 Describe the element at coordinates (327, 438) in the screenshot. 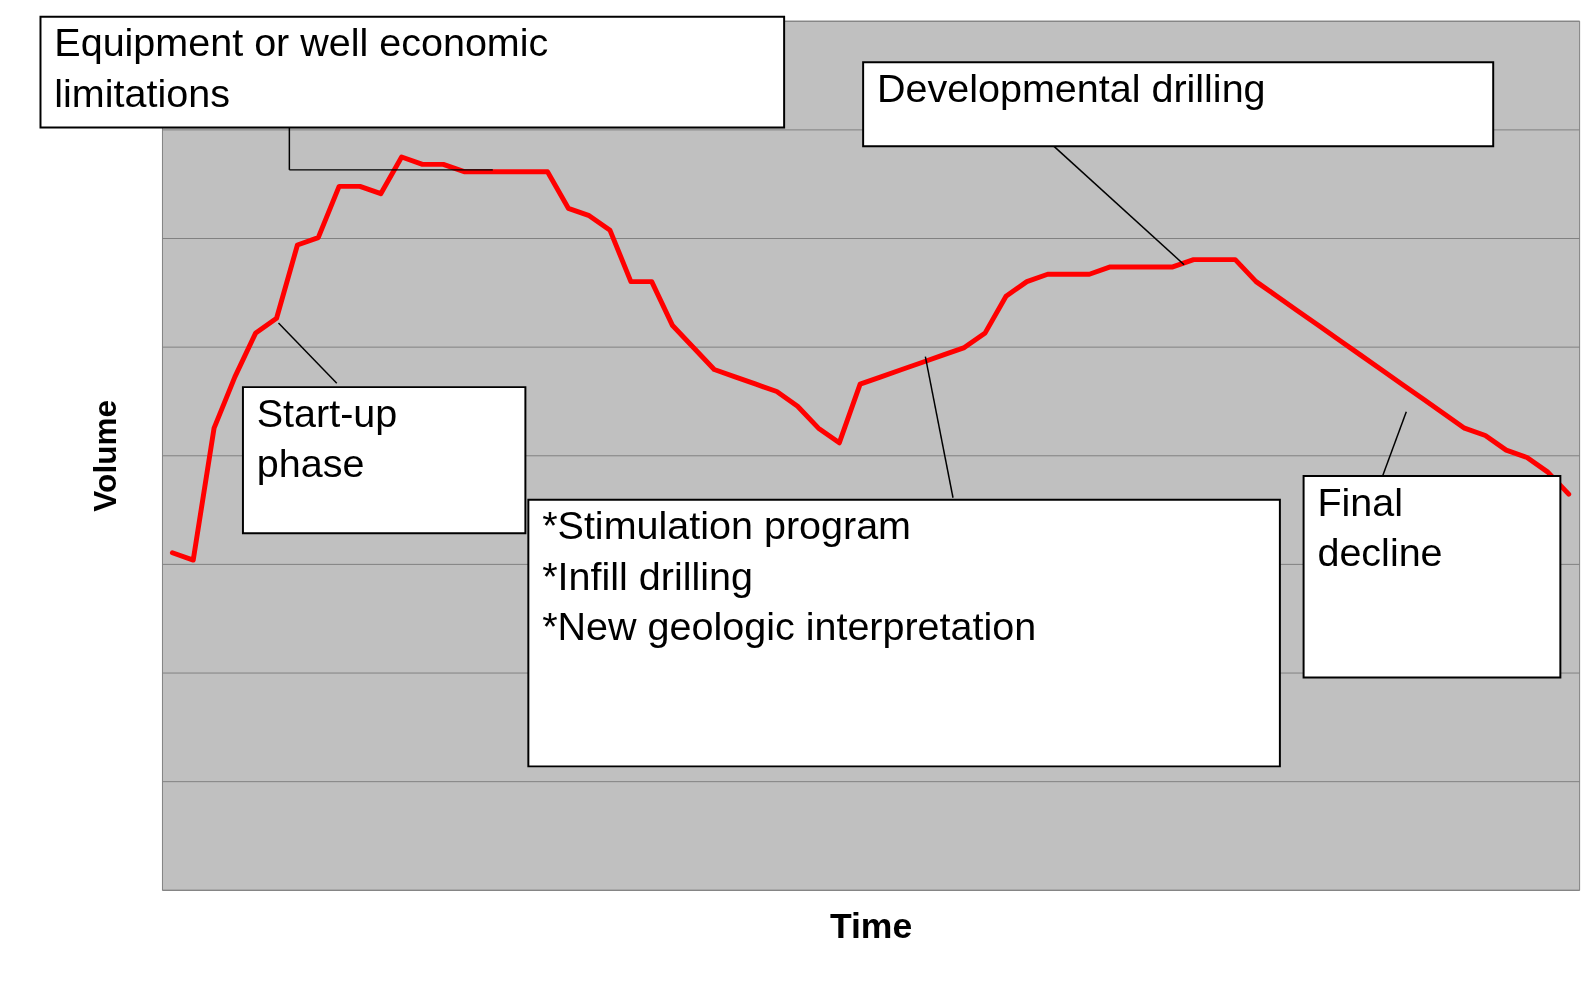

I see `annotation: Start-up phase` at that location.